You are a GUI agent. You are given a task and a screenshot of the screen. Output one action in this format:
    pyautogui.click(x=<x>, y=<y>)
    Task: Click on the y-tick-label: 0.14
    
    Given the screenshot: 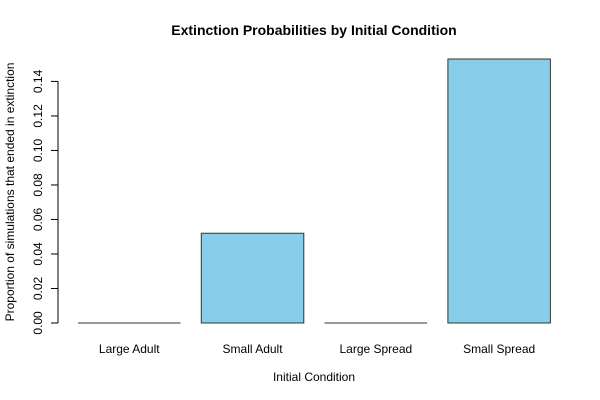 What is the action you would take?
    pyautogui.click(x=38, y=81)
    